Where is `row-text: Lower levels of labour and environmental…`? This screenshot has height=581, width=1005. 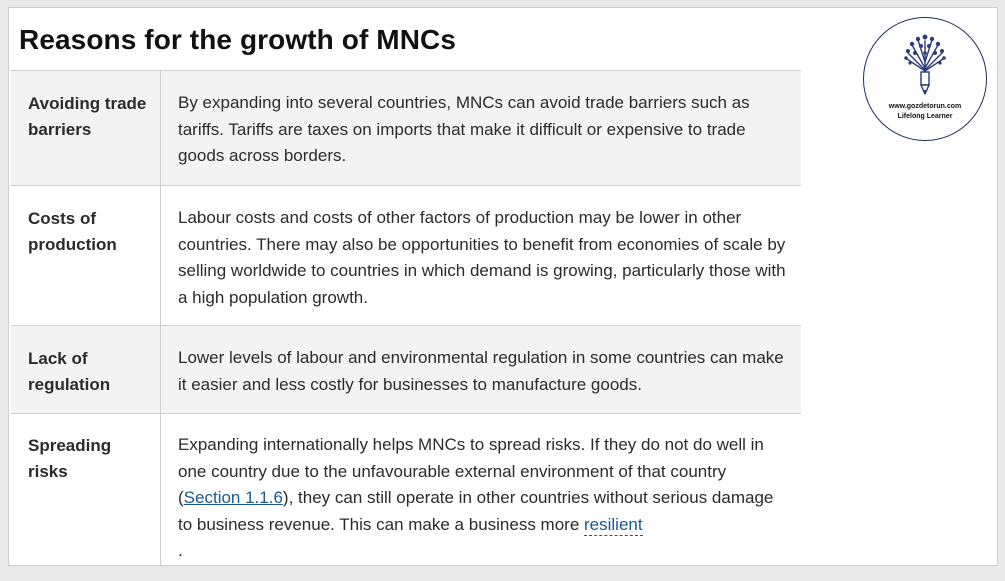 row-text: Lower levels of labour and environmental… is located at coordinates (481, 371).